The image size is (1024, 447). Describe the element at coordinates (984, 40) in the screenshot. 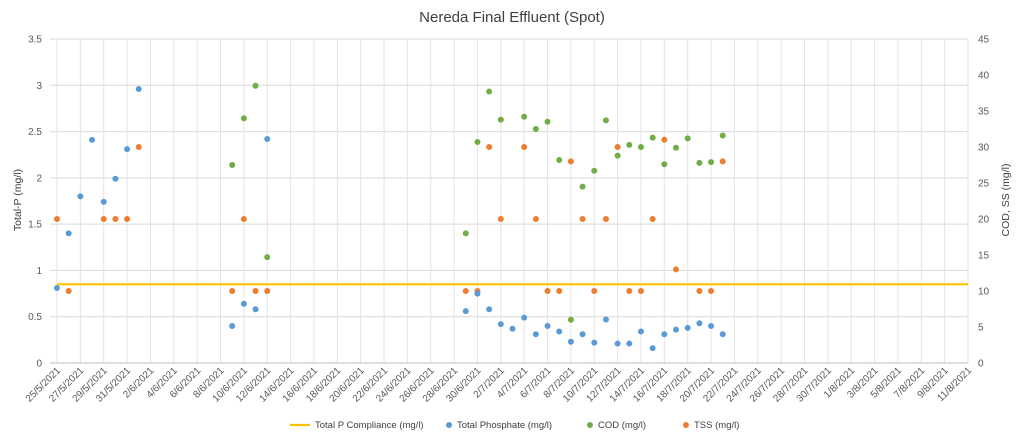

I see `right-y-tick-label: 45` at that location.